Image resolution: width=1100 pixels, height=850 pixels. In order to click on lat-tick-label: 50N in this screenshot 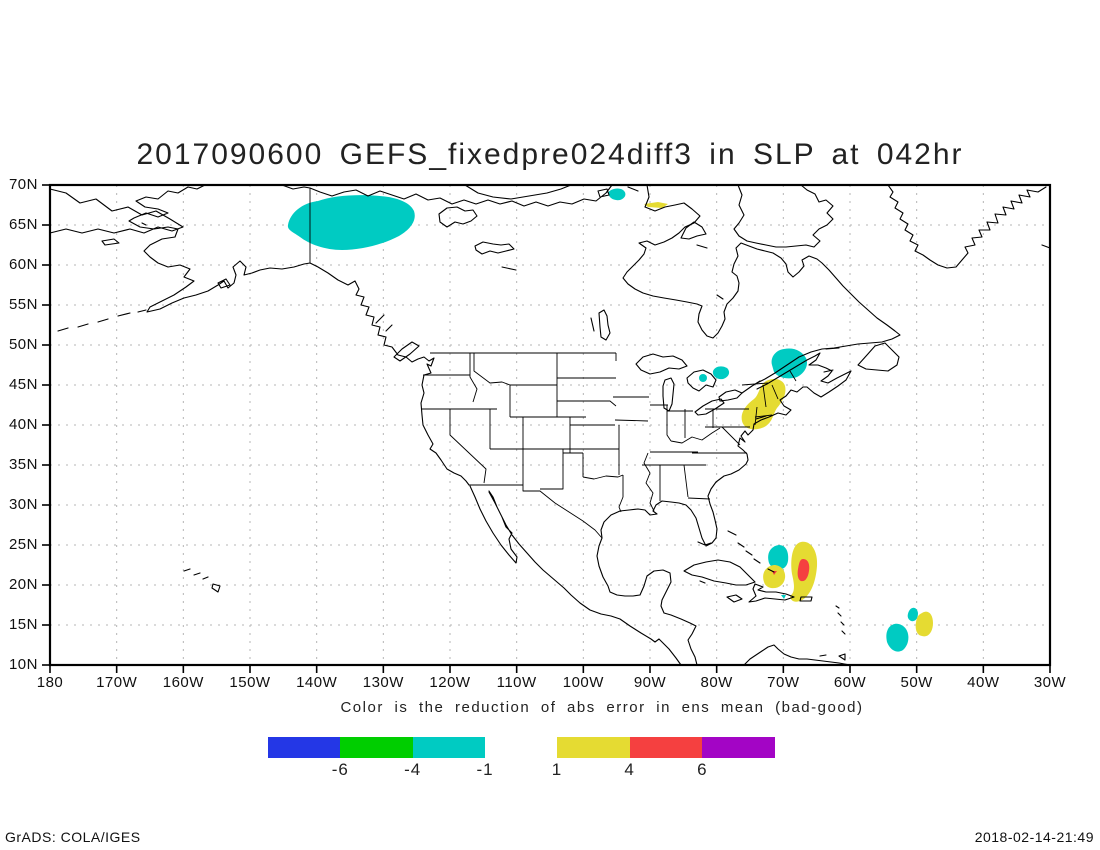, I will do `click(23, 344)`.